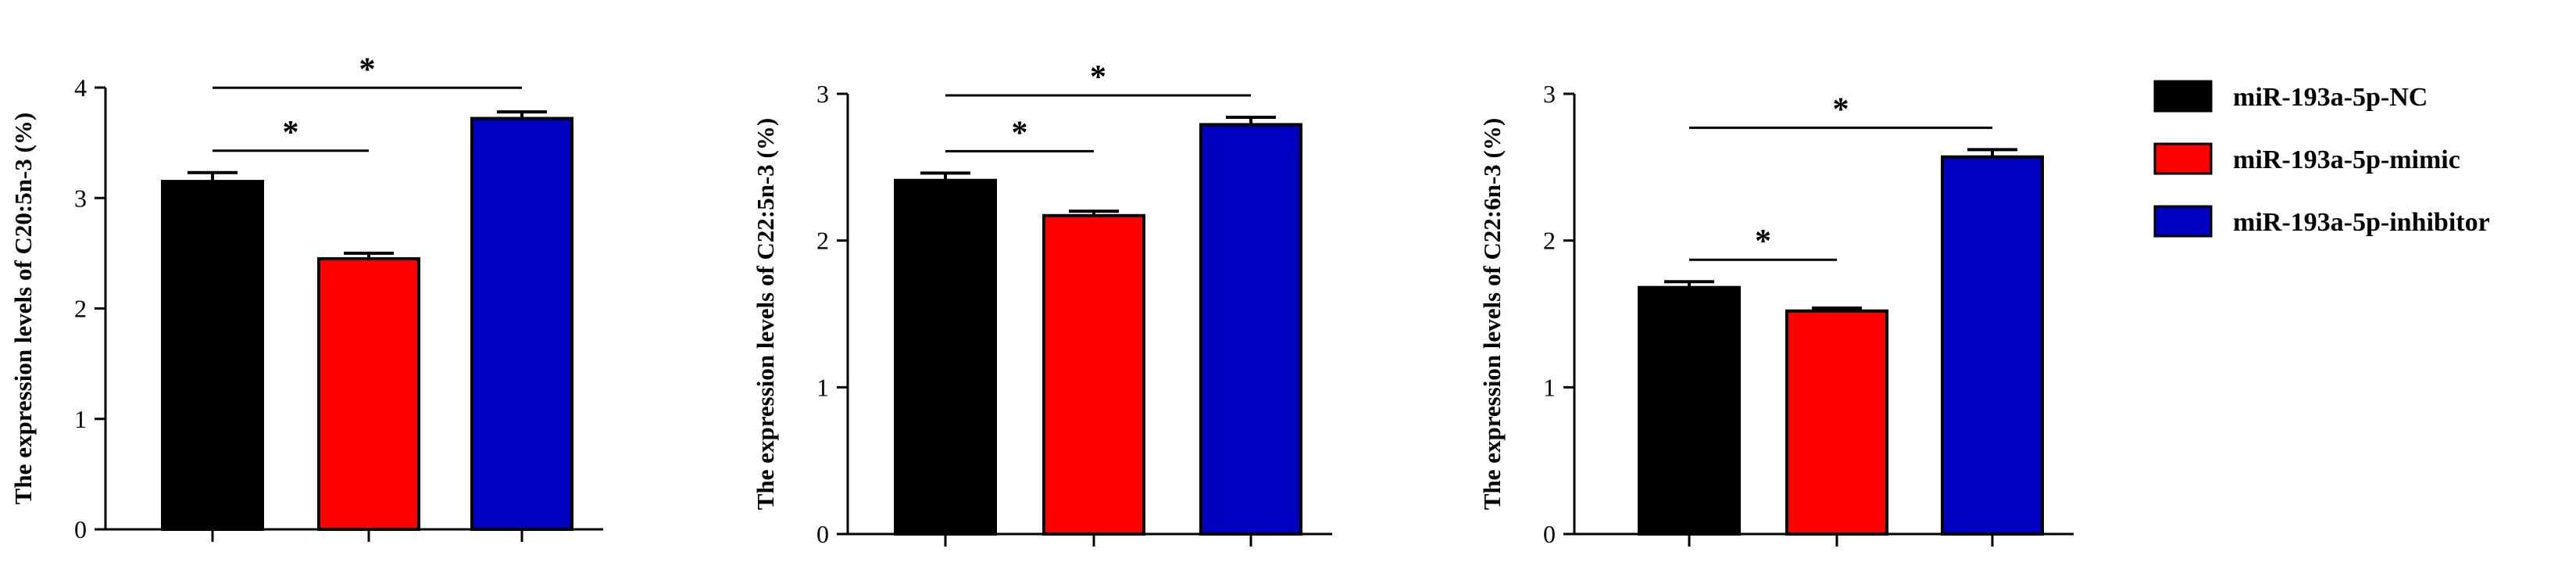 The width and height of the screenshot is (2576, 570). What do you see at coordinates (2331, 97) in the screenshot?
I see `legend-label-1: miR-193a-5p-NC` at bounding box center [2331, 97].